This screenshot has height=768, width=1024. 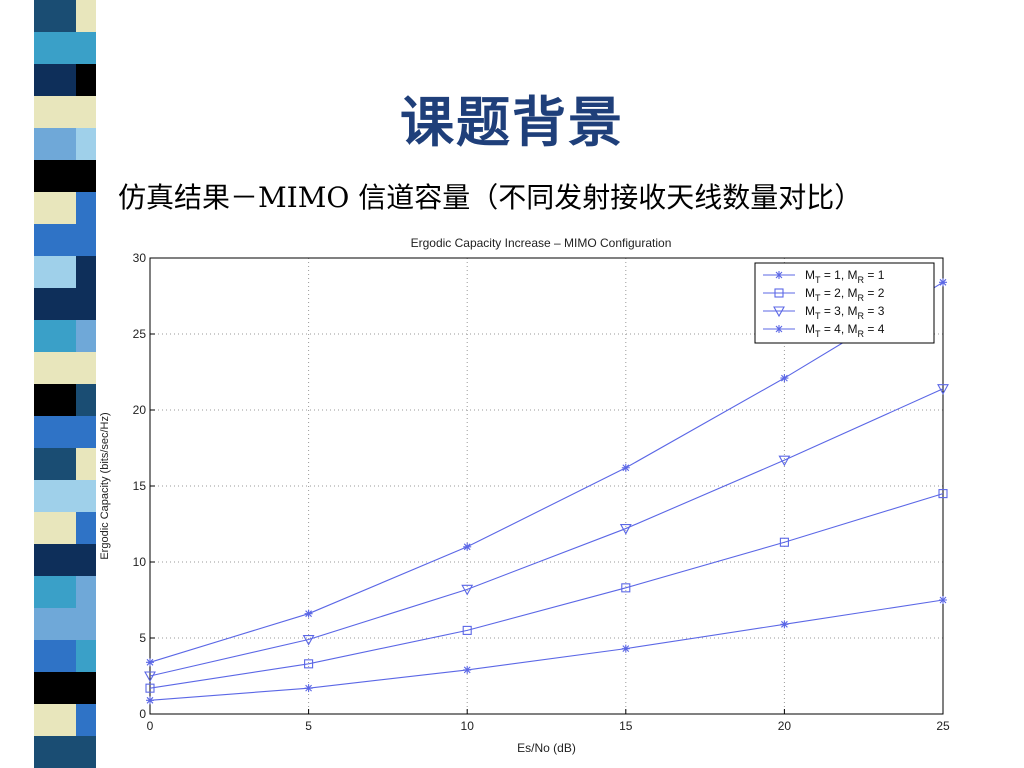 What do you see at coordinates (105, 485) in the screenshot?
I see `y-axis-label: Ergodic Capacity (bits/sec/Hz)` at bounding box center [105, 485].